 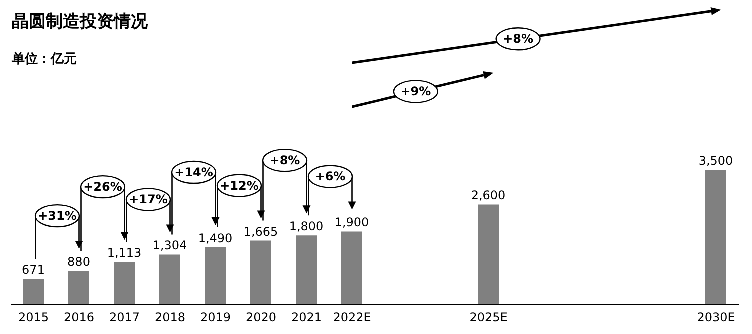 What do you see at coordinates (194, 173) in the screenshot?
I see `annotation: +14%` at bounding box center [194, 173].